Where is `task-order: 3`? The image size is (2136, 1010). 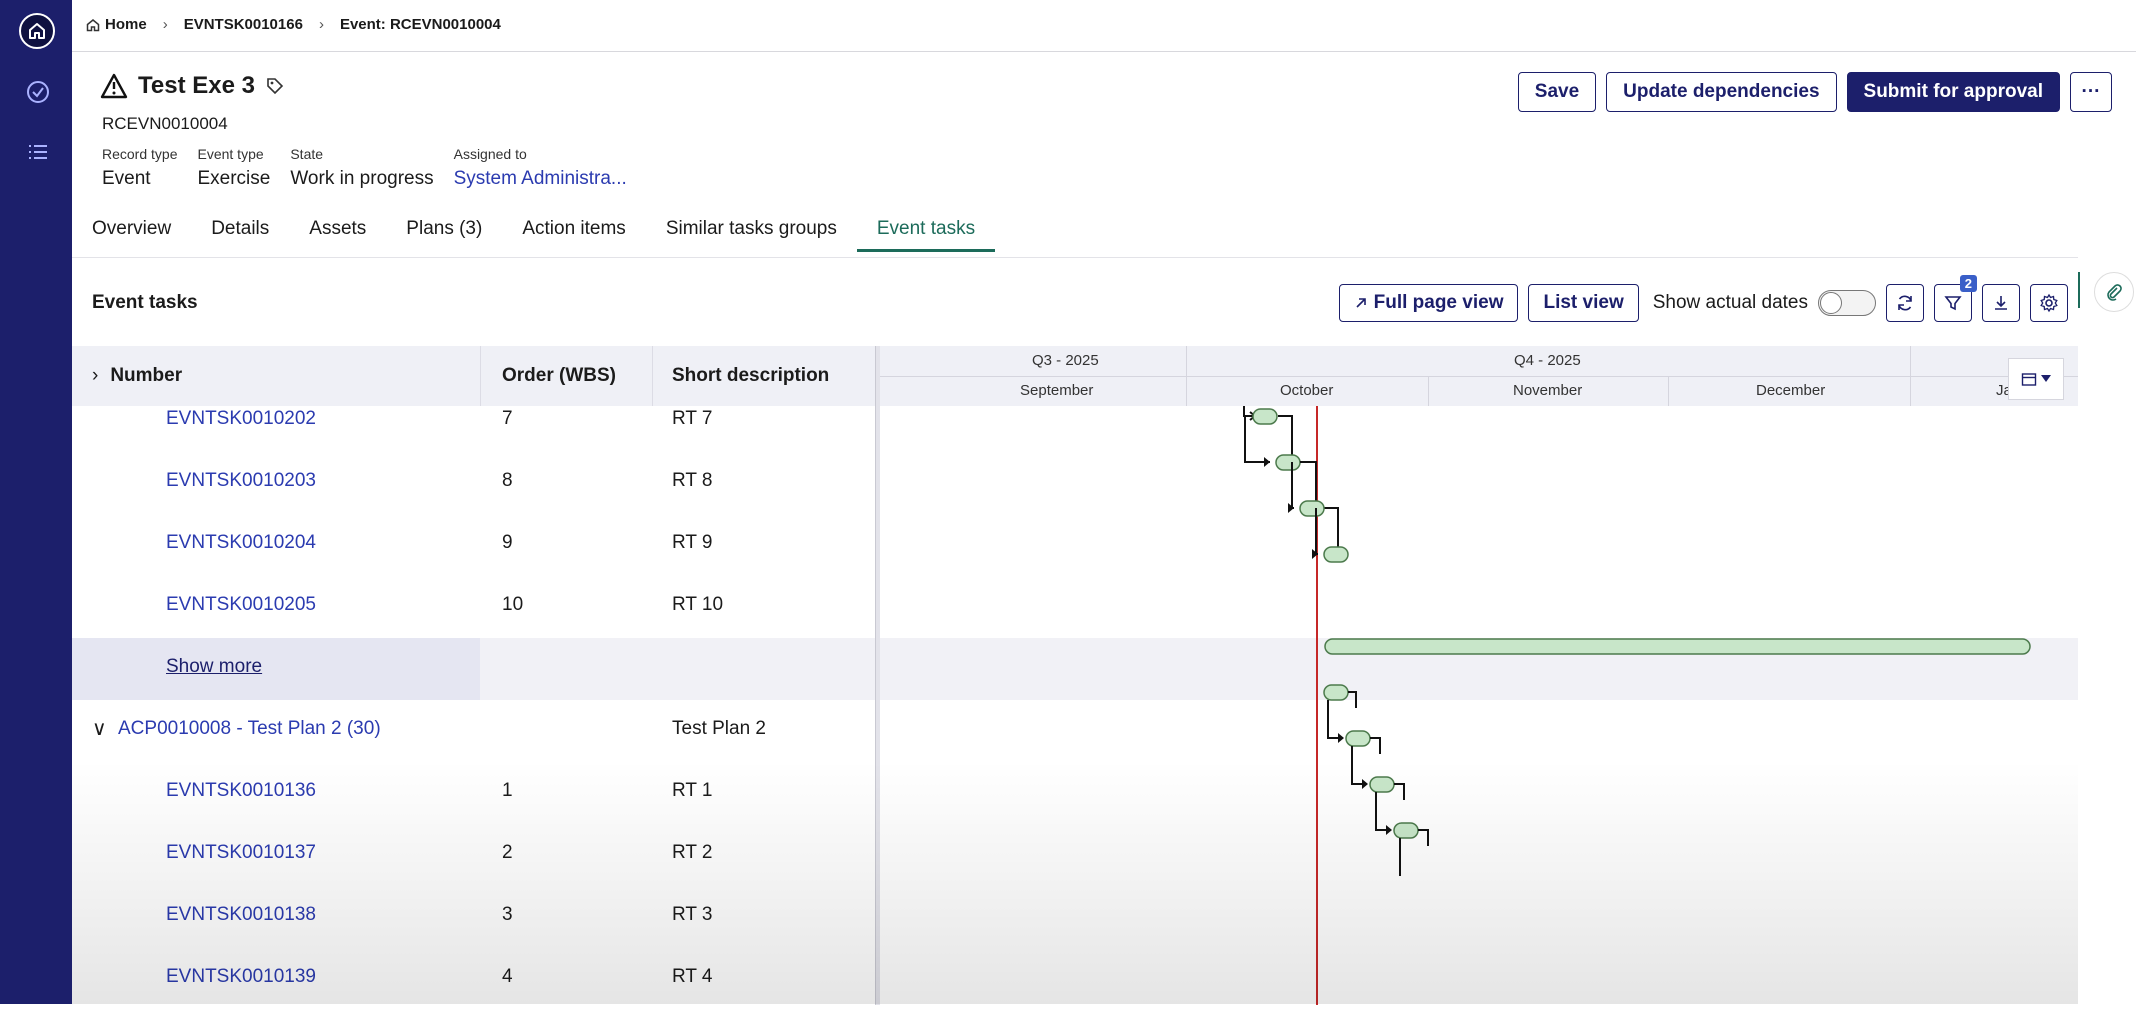
task-order: 3 is located at coordinates (507, 914).